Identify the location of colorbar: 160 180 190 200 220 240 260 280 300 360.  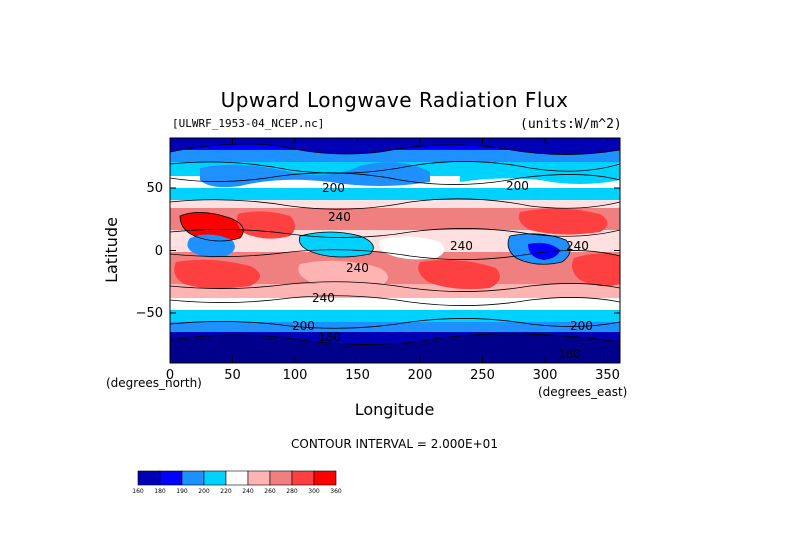
(237, 482).